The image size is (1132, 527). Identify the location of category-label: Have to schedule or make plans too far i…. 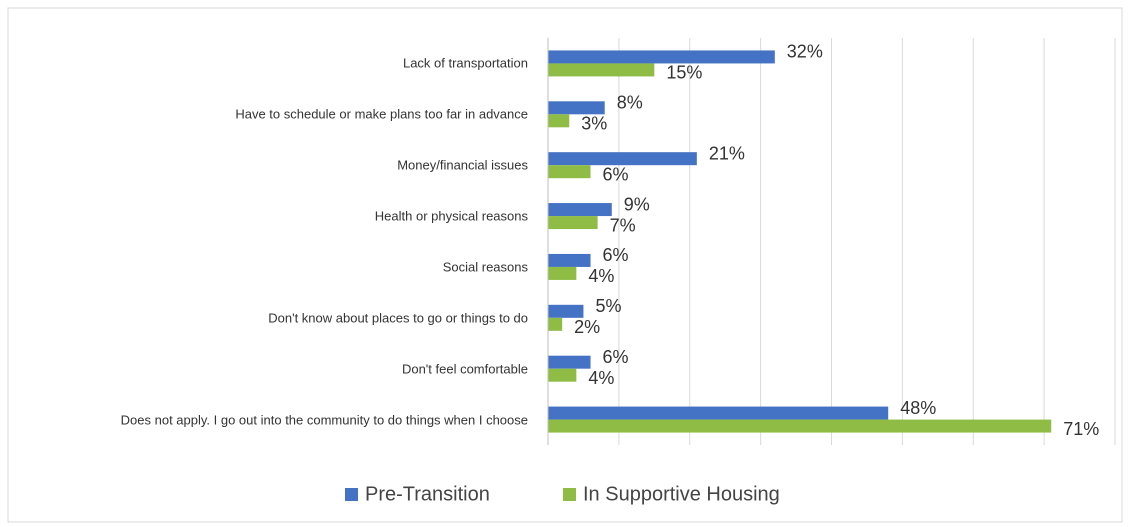
(268, 114).